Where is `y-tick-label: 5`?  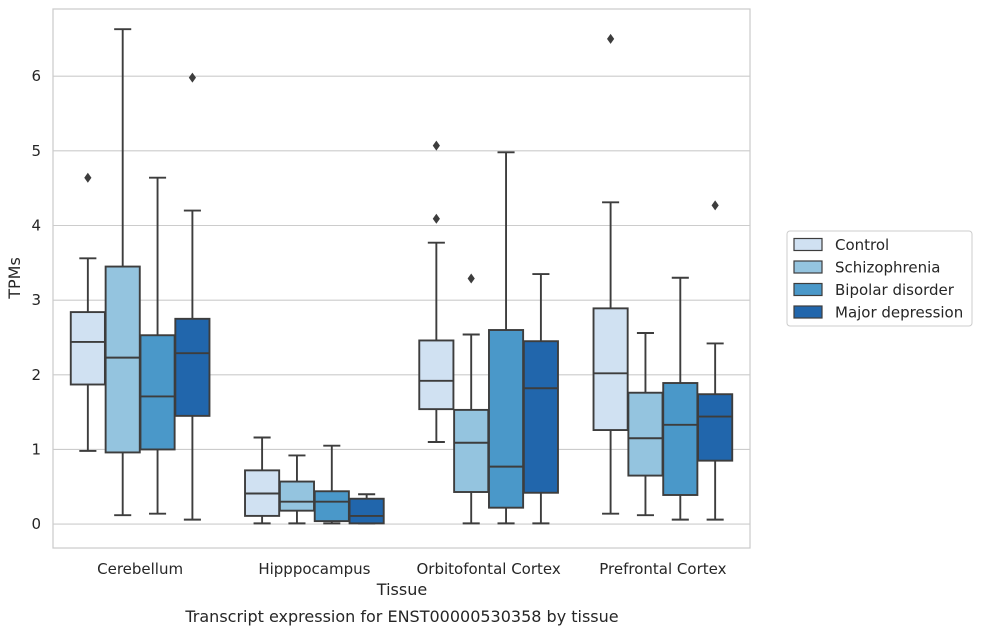
y-tick-label: 5 is located at coordinates (36, 151).